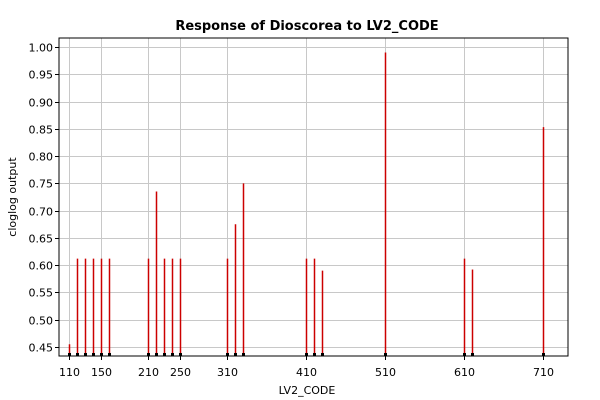 The width and height of the screenshot is (600, 400). Describe the element at coordinates (12, 197) in the screenshot. I see `y-axis-label: cloglog output` at that location.